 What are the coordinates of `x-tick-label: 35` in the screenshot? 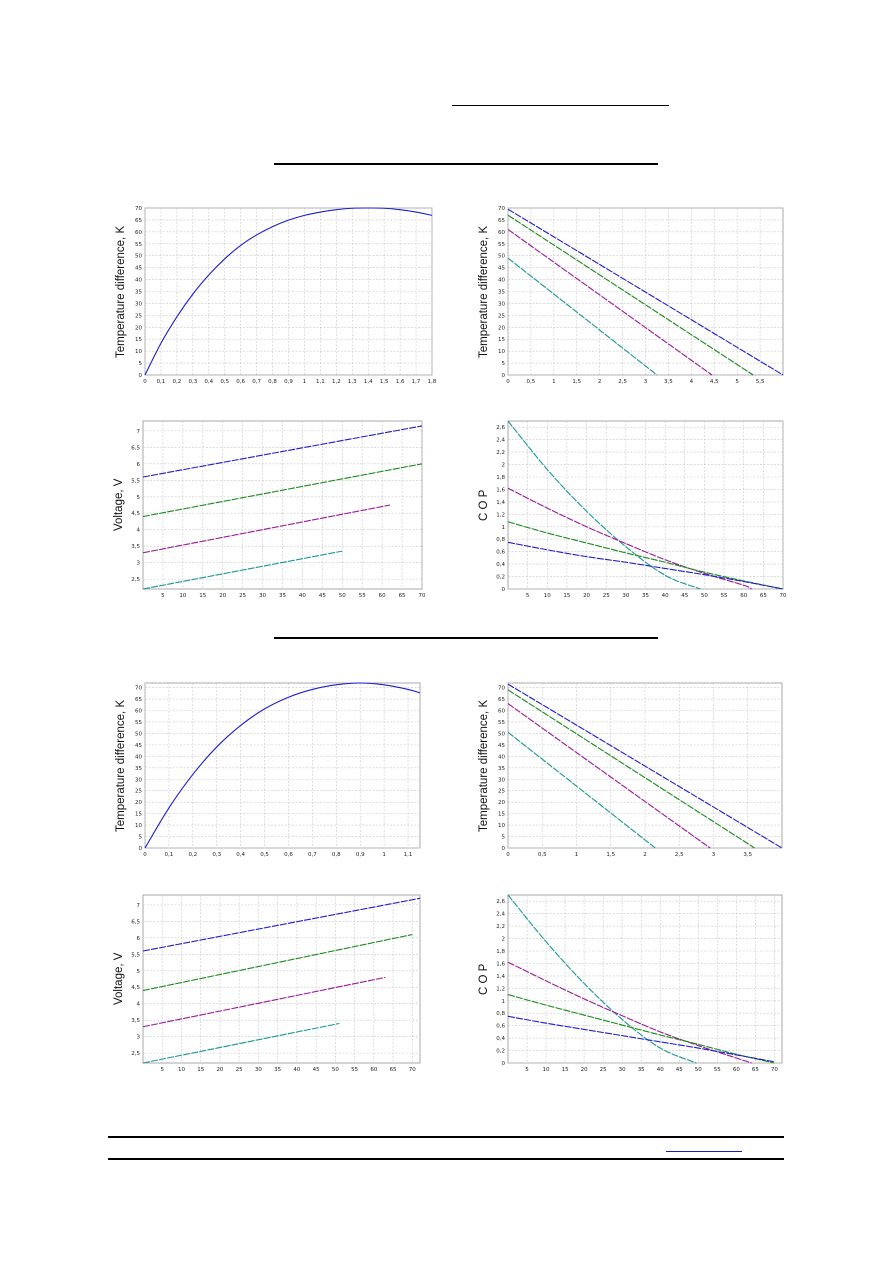 It's located at (282, 596).